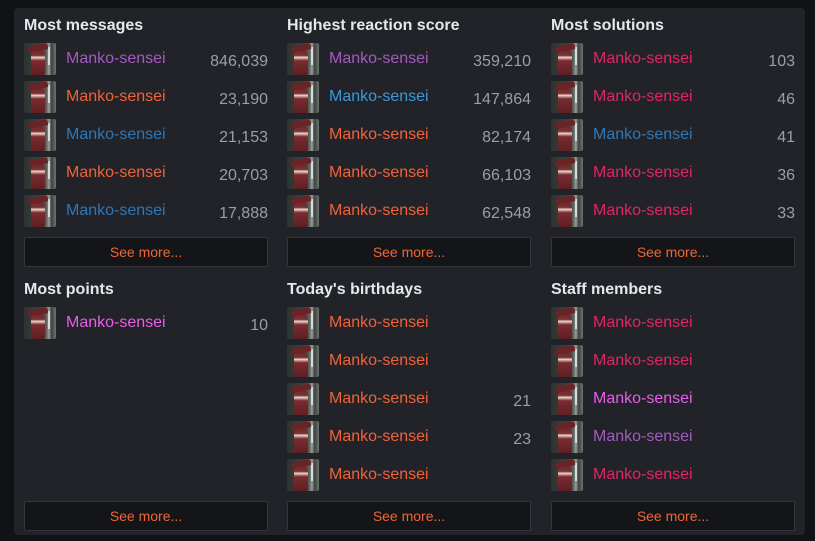 This screenshot has height=541, width=815. I want to click on stat-value: 82,174, so click(506, 137).